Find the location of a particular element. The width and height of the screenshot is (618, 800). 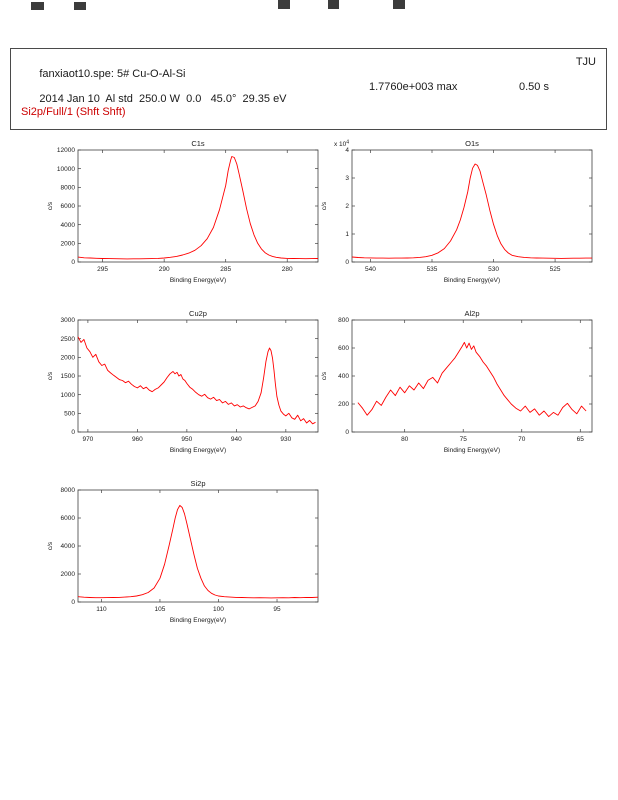

svg-text: 530 is located at coordinates (493, 269).